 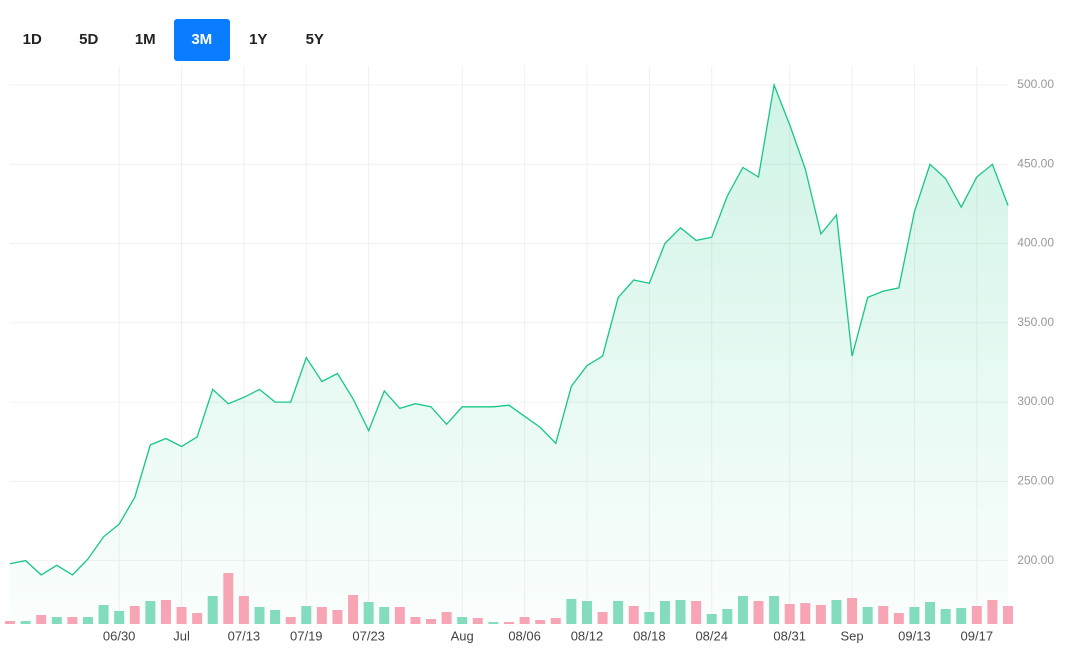 I want to click on x-tick-label: 06/30, so click(x=119, y=635).